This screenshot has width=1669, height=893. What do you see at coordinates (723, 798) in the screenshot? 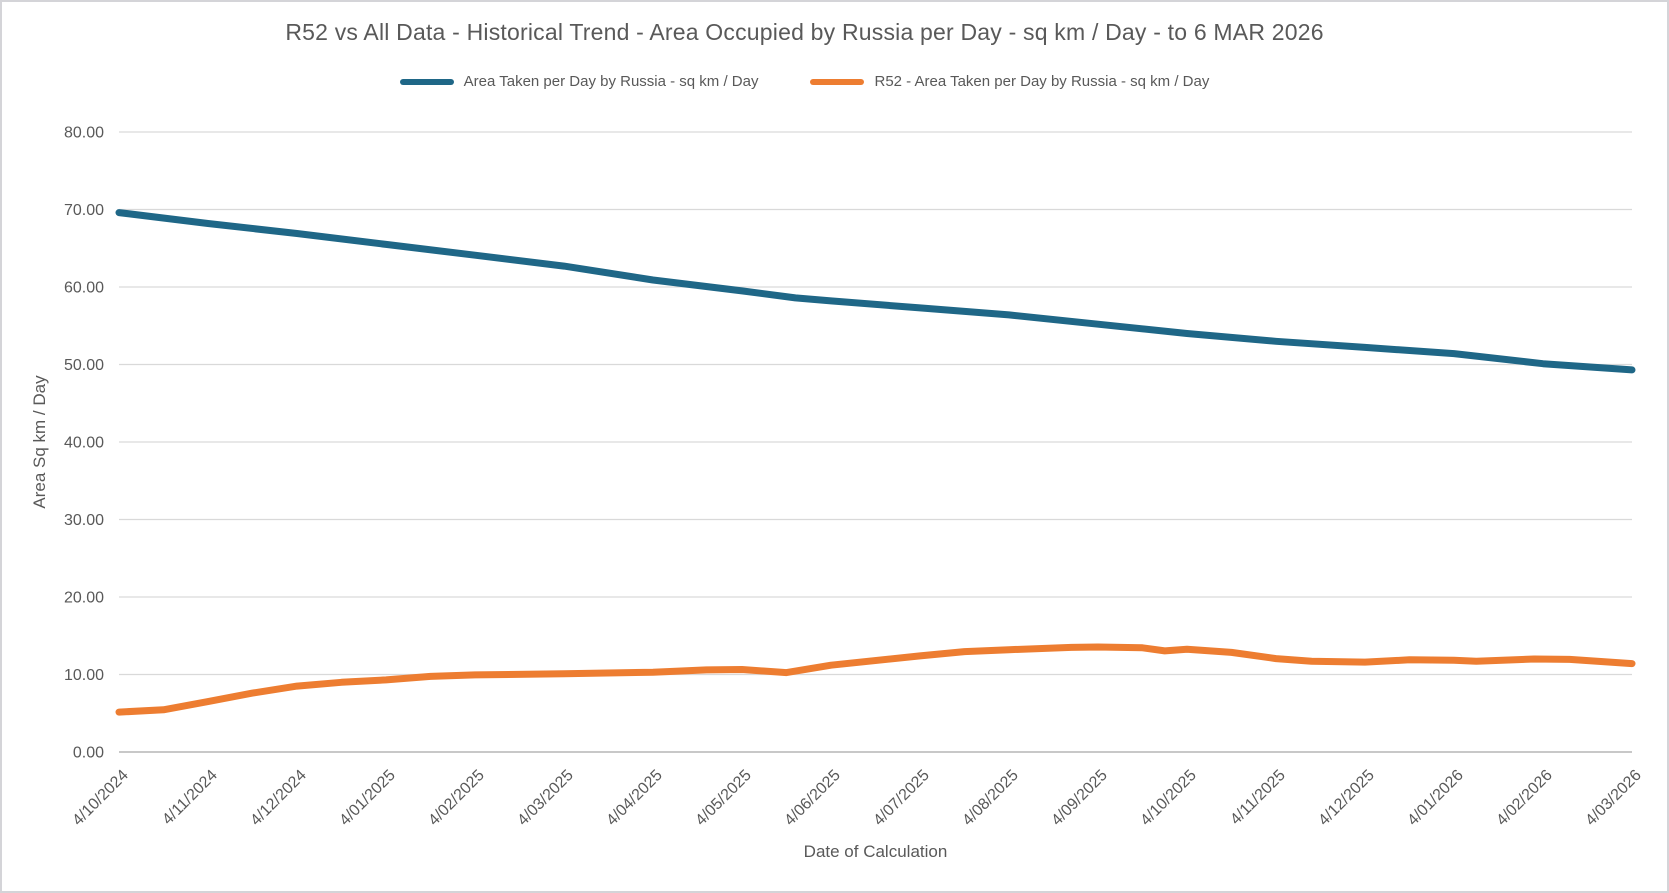
I see `x-tick-label: 4/05/2025` at bounding box center [723, 798].